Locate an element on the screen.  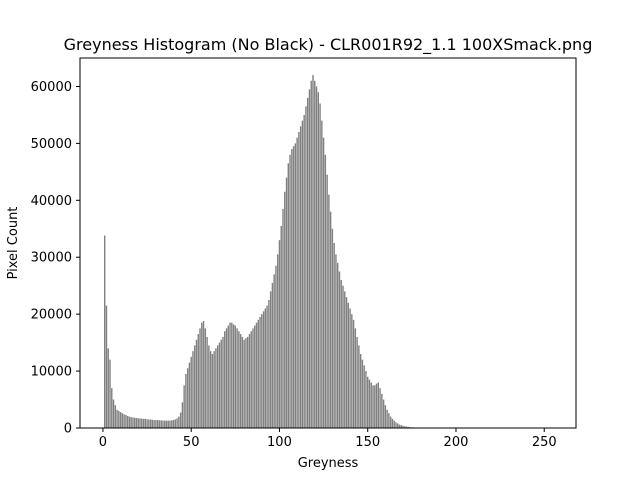
y-tick-label: 40000 is located at coordinates (51, 201).